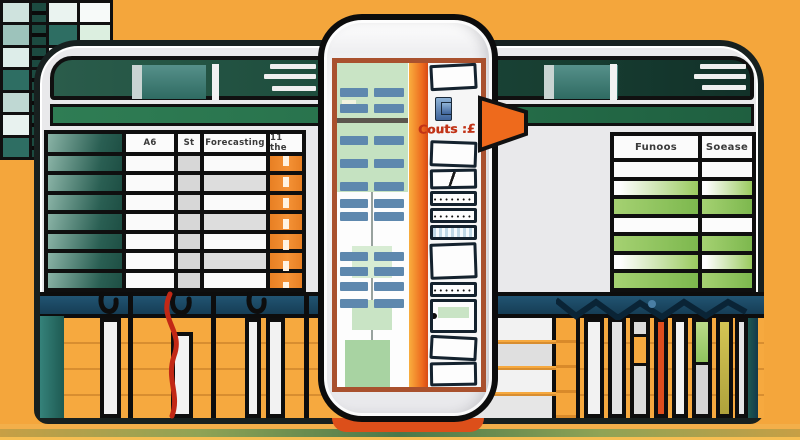 Image resolution: width=800 pixels, height=440 pixels. I want to click on phone-card-green, so click(453, 316).